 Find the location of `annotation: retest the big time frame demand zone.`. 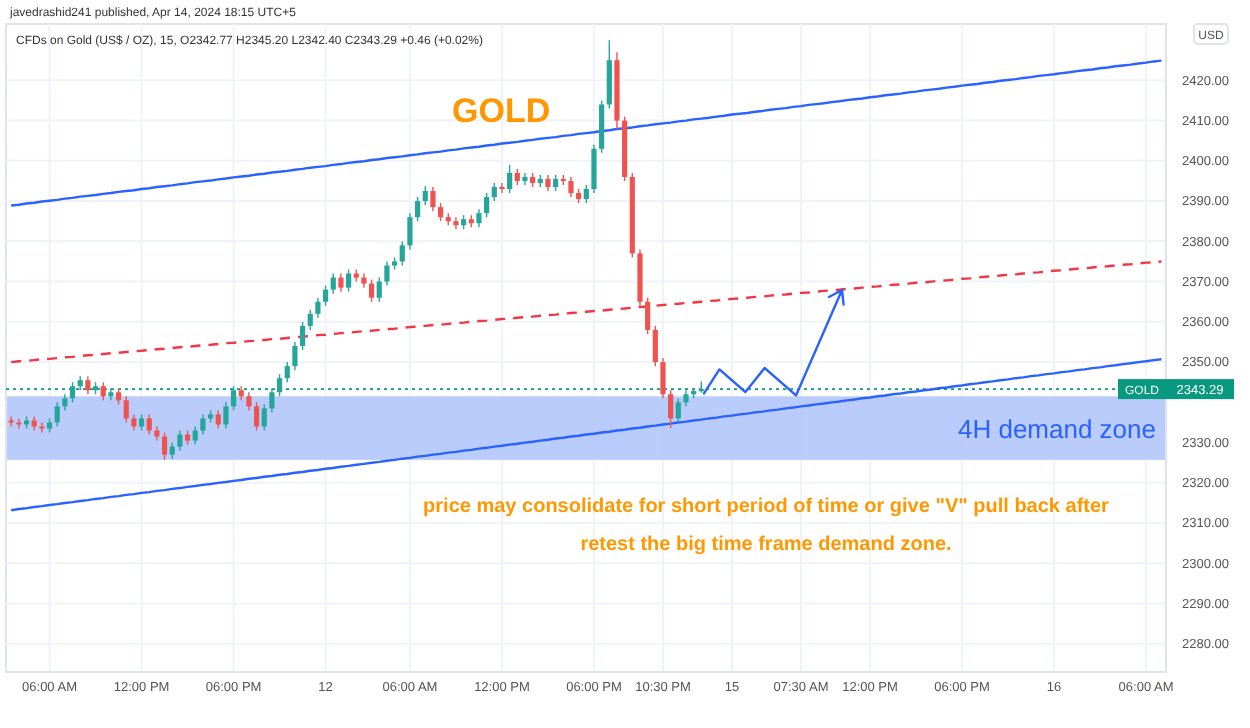

annotation: retest the big time frame demand zone. is located at coordinates (766, 545).